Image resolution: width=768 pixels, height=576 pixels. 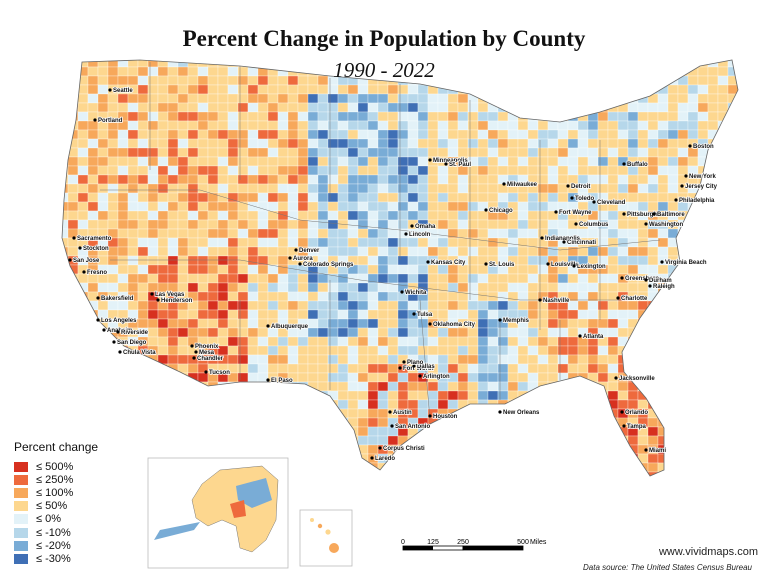 What do you see at coordinates (412, 427) in the screenshot?
I see `city-label: San Antonio` at bounding box center [412, 427].